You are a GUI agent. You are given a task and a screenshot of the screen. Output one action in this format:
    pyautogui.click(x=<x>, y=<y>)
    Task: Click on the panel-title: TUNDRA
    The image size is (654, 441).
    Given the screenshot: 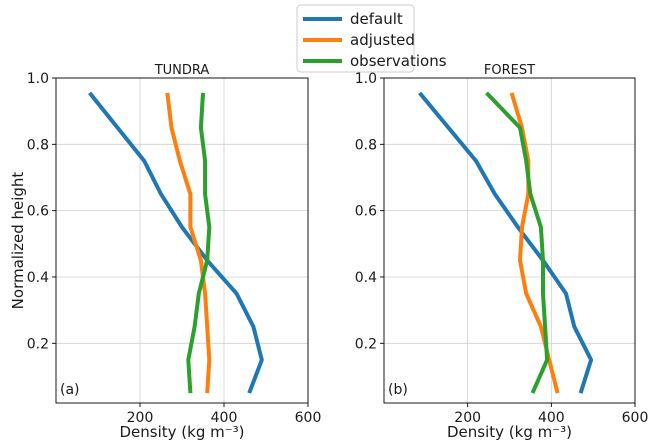 What is the action you would take?
    pyautogui.click(x=182, y=70)
    